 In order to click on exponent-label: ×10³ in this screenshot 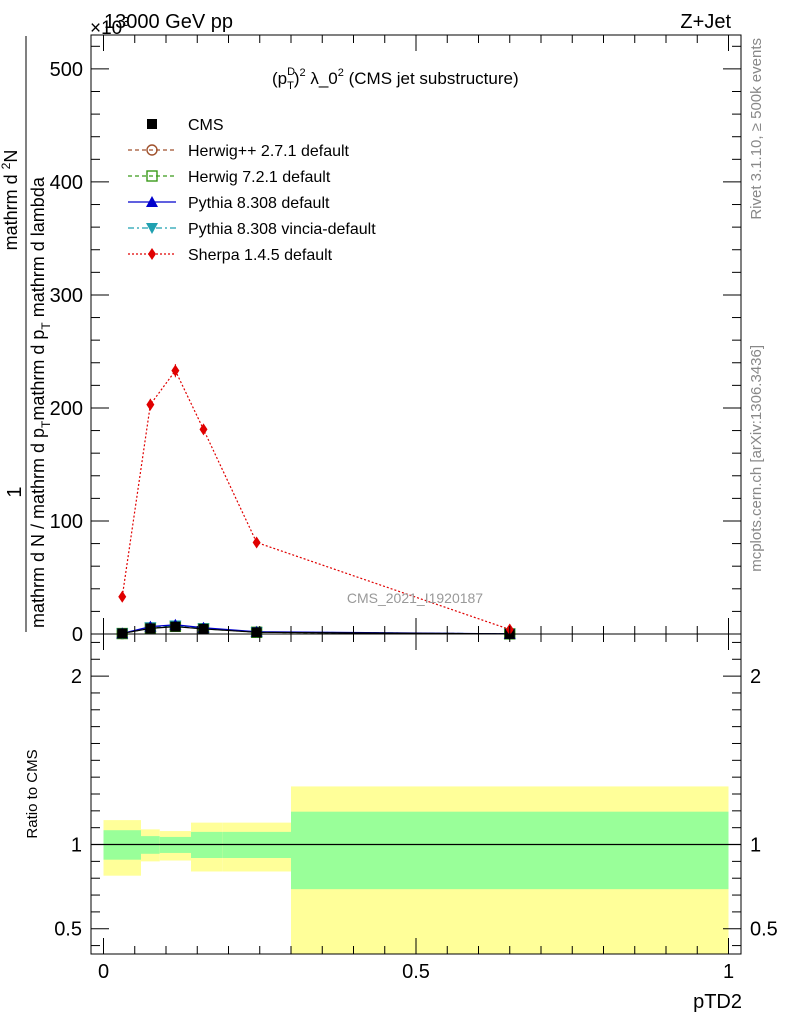, I will do `click(109, 26)`.